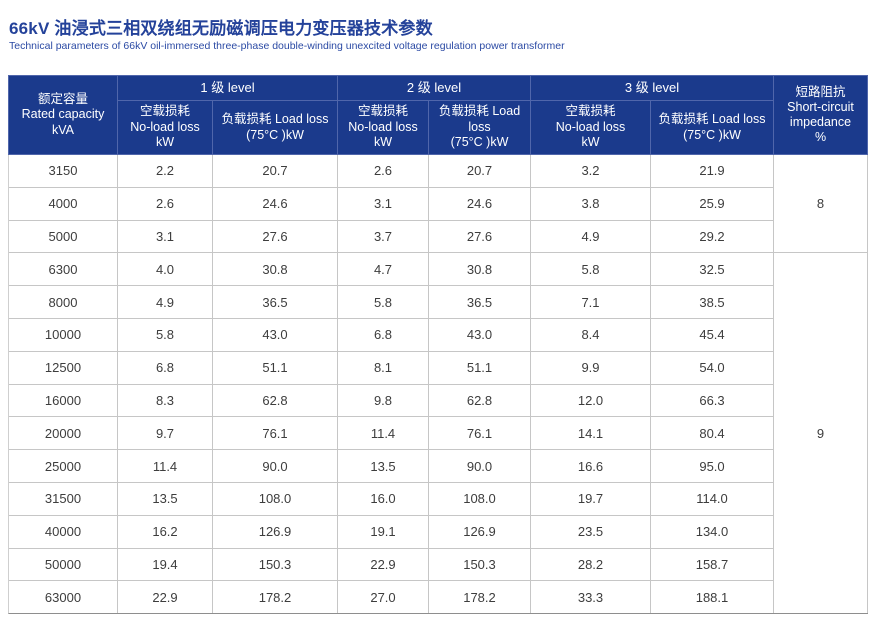 This screenshot has height=627, width=877. I want to click on value-cell: 9.9, so click(590, 367).